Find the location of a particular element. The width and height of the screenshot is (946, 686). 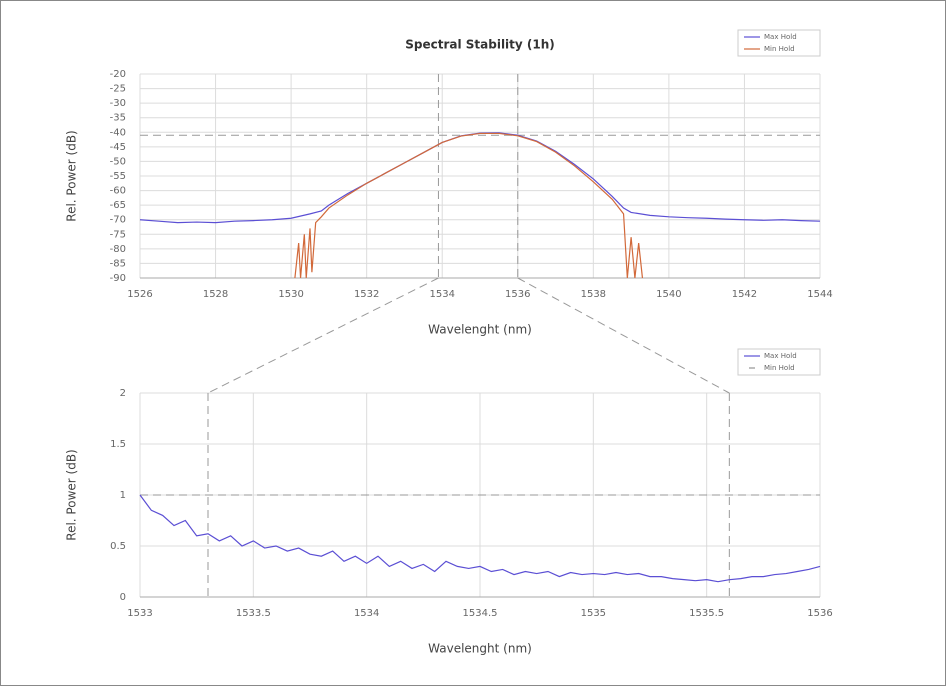

y-tick-label: -65 is located at coordinates (118, 205).